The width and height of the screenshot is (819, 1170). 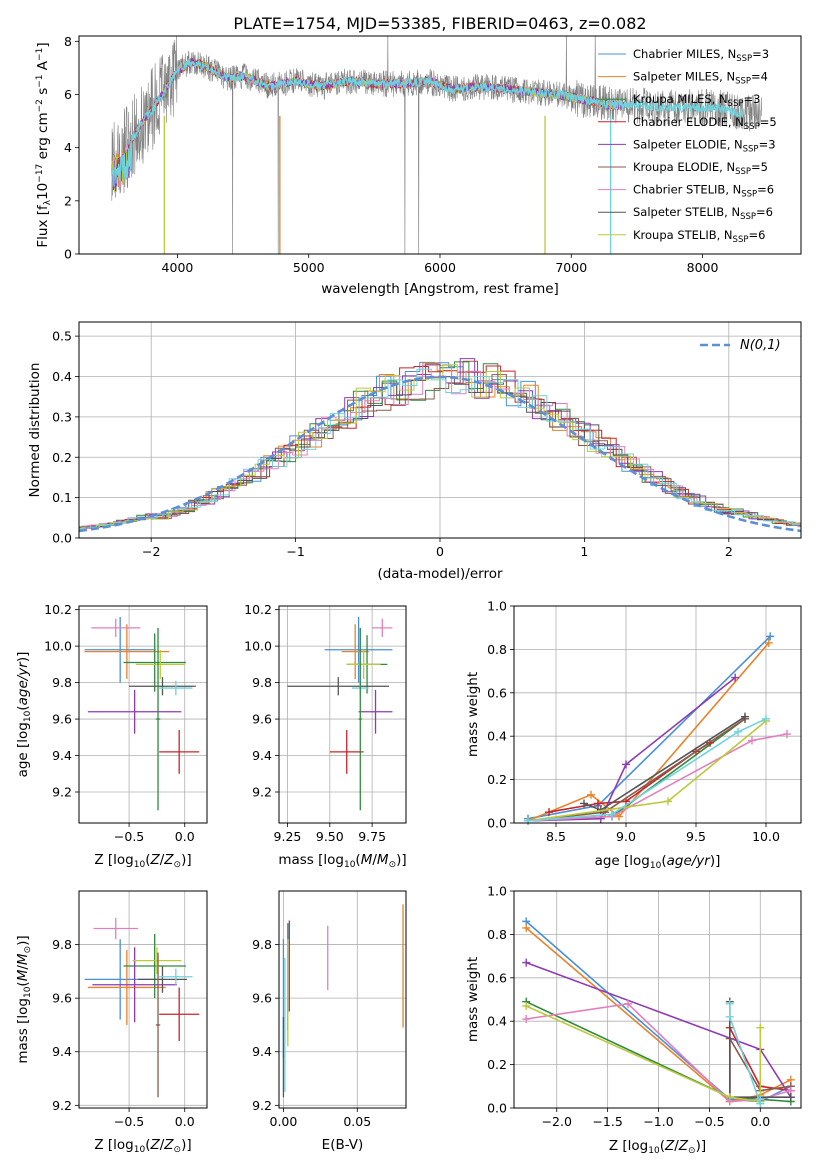 I want to click on legend-label: Chabrier ELODIE, NSSP=5, so click(x=705, y=123).